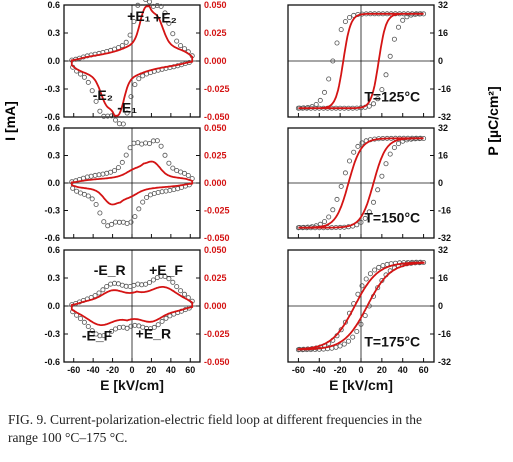 The width and height of the screenshot is (513, 462). What do you see at coordinates (361, 385) in the screenshot?
I see `x-axis-label: E [kV/cm]` at bounding box center [361, 385].